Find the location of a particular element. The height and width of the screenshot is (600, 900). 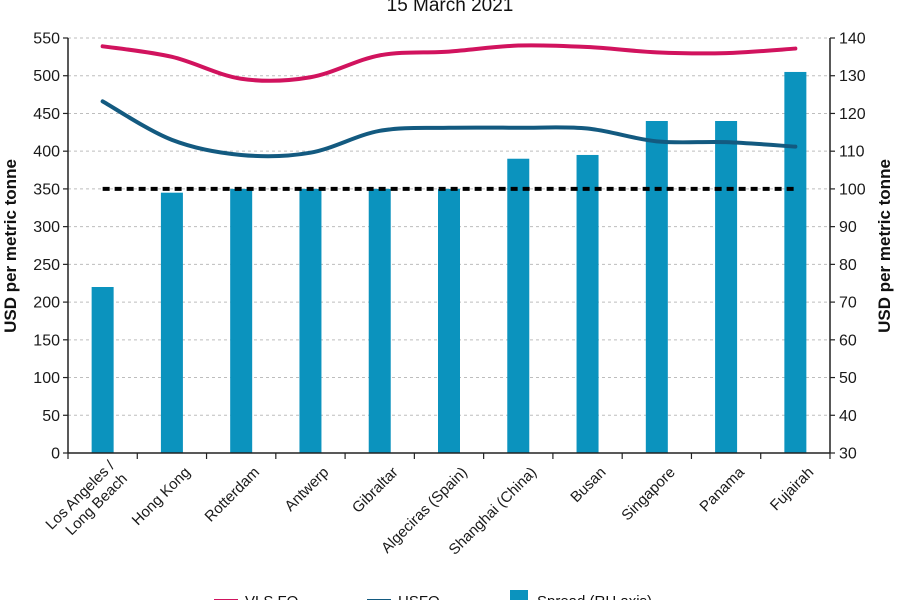

x-tick-label-line: Rotterdam is located at coordinates (233, 495).